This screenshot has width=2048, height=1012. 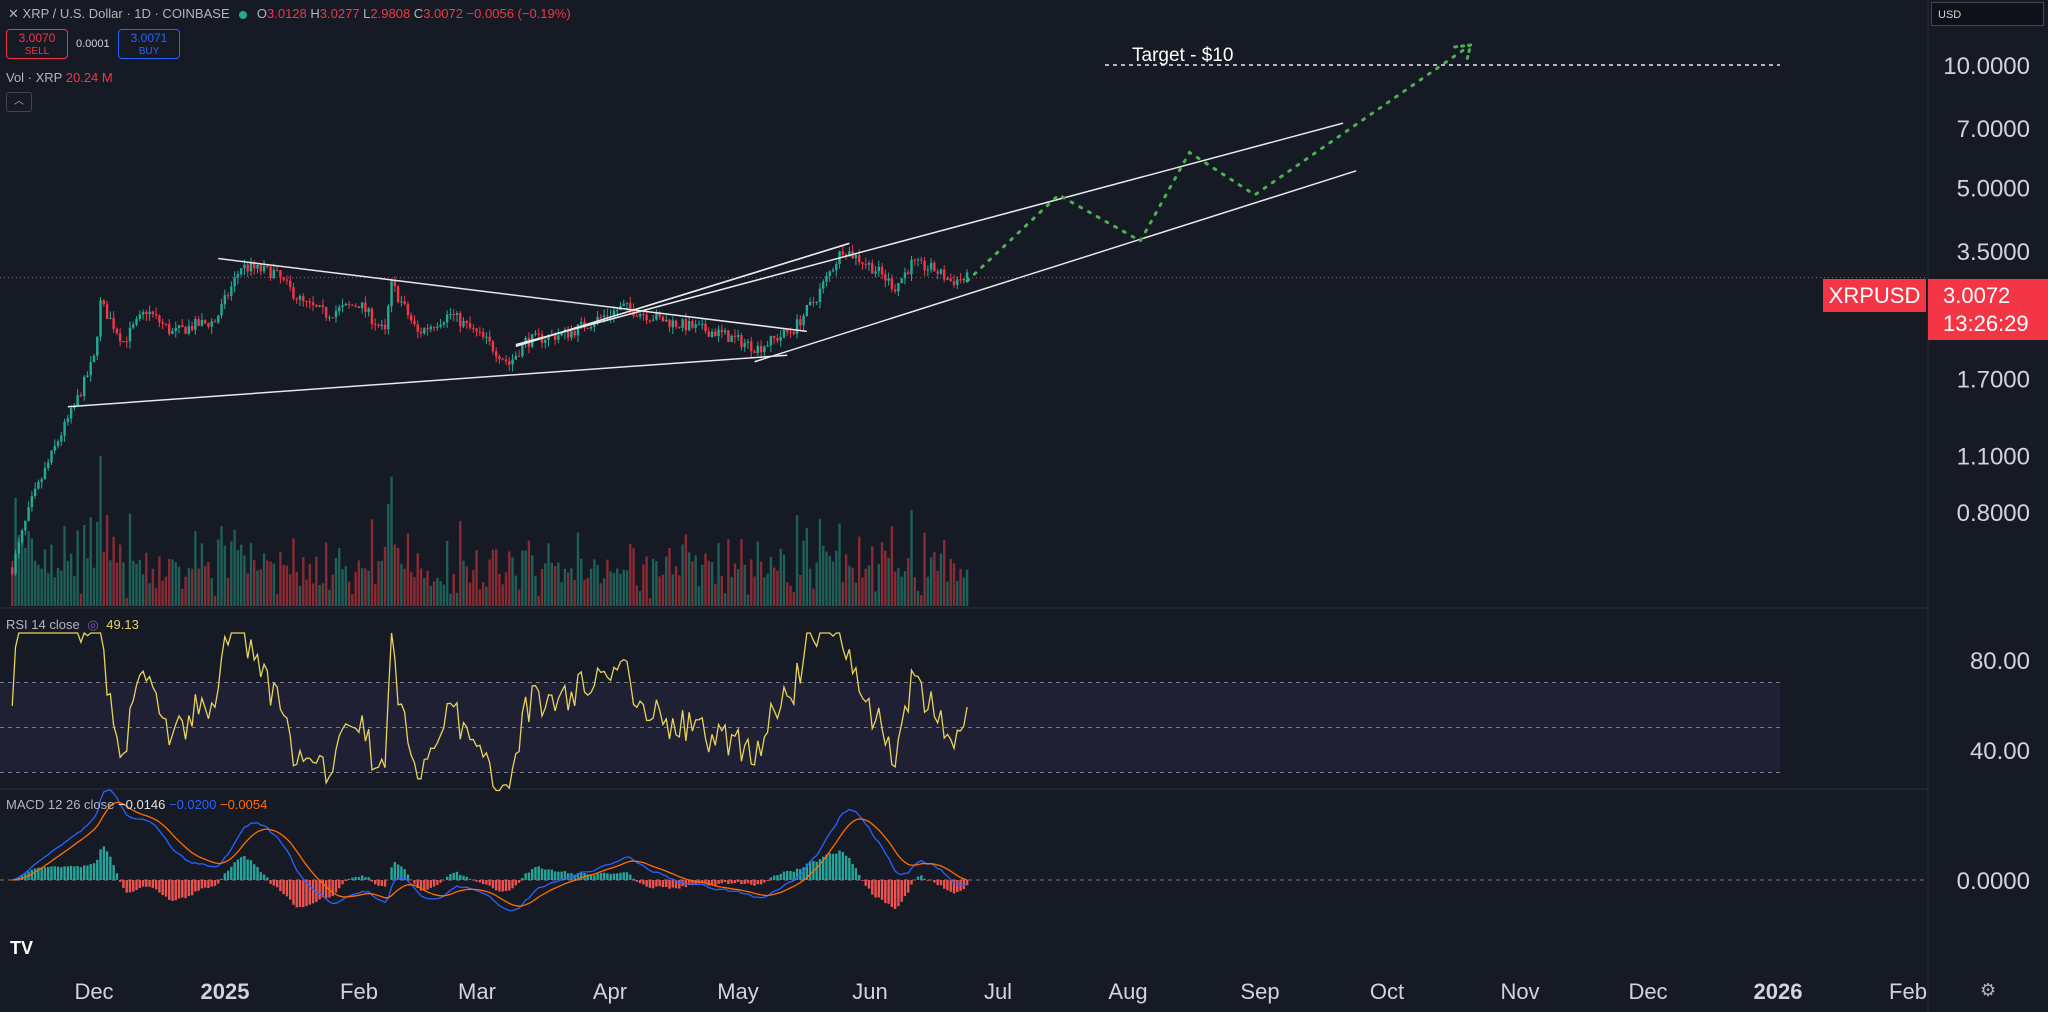 I want to click on rsi-tick-label: 40.00, so click(x=2000, y=751).